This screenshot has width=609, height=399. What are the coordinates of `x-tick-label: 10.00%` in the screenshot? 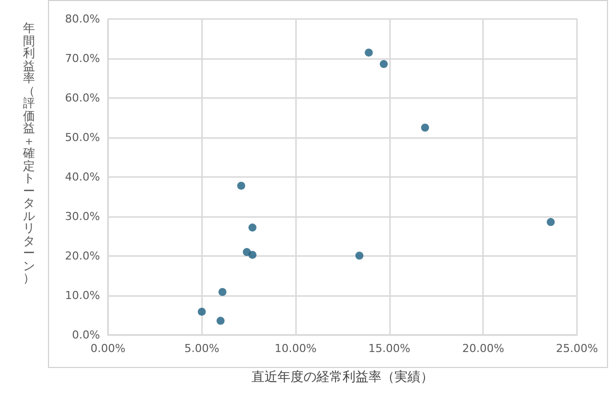 It's located at (295, 348).